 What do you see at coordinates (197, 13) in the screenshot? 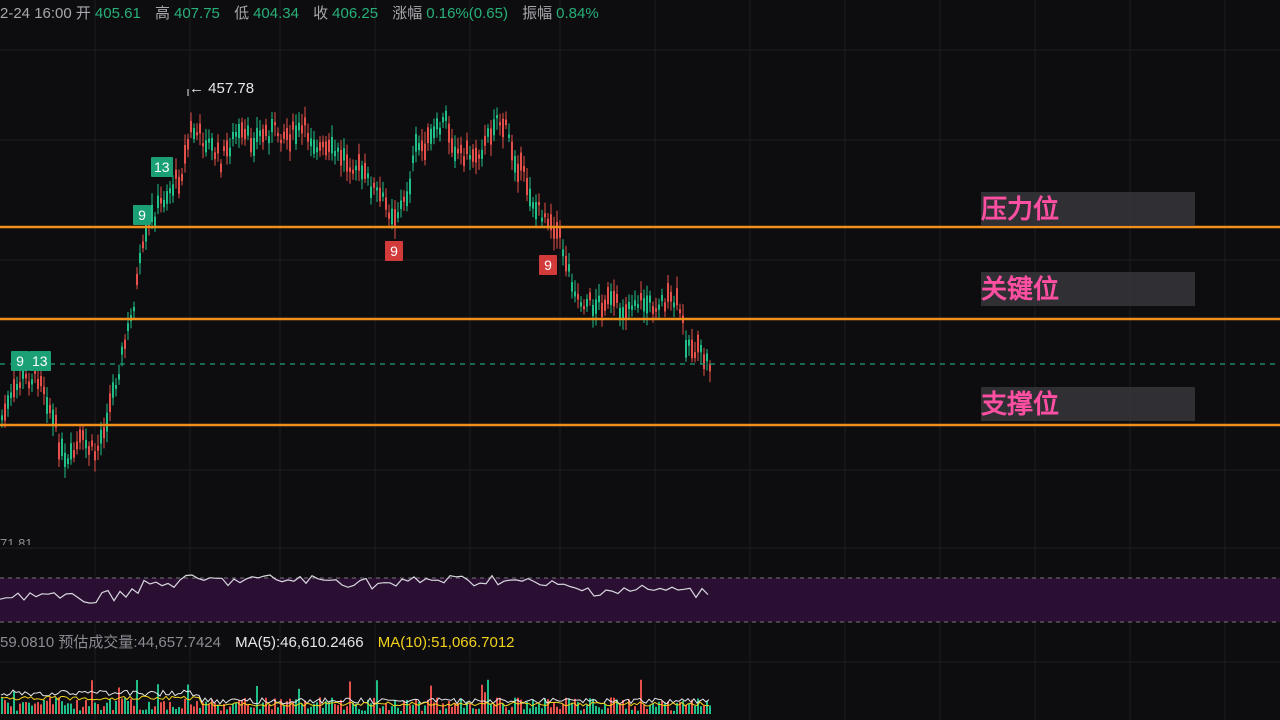
I see `high-value: 407.75` at bounding box center [197, 13].